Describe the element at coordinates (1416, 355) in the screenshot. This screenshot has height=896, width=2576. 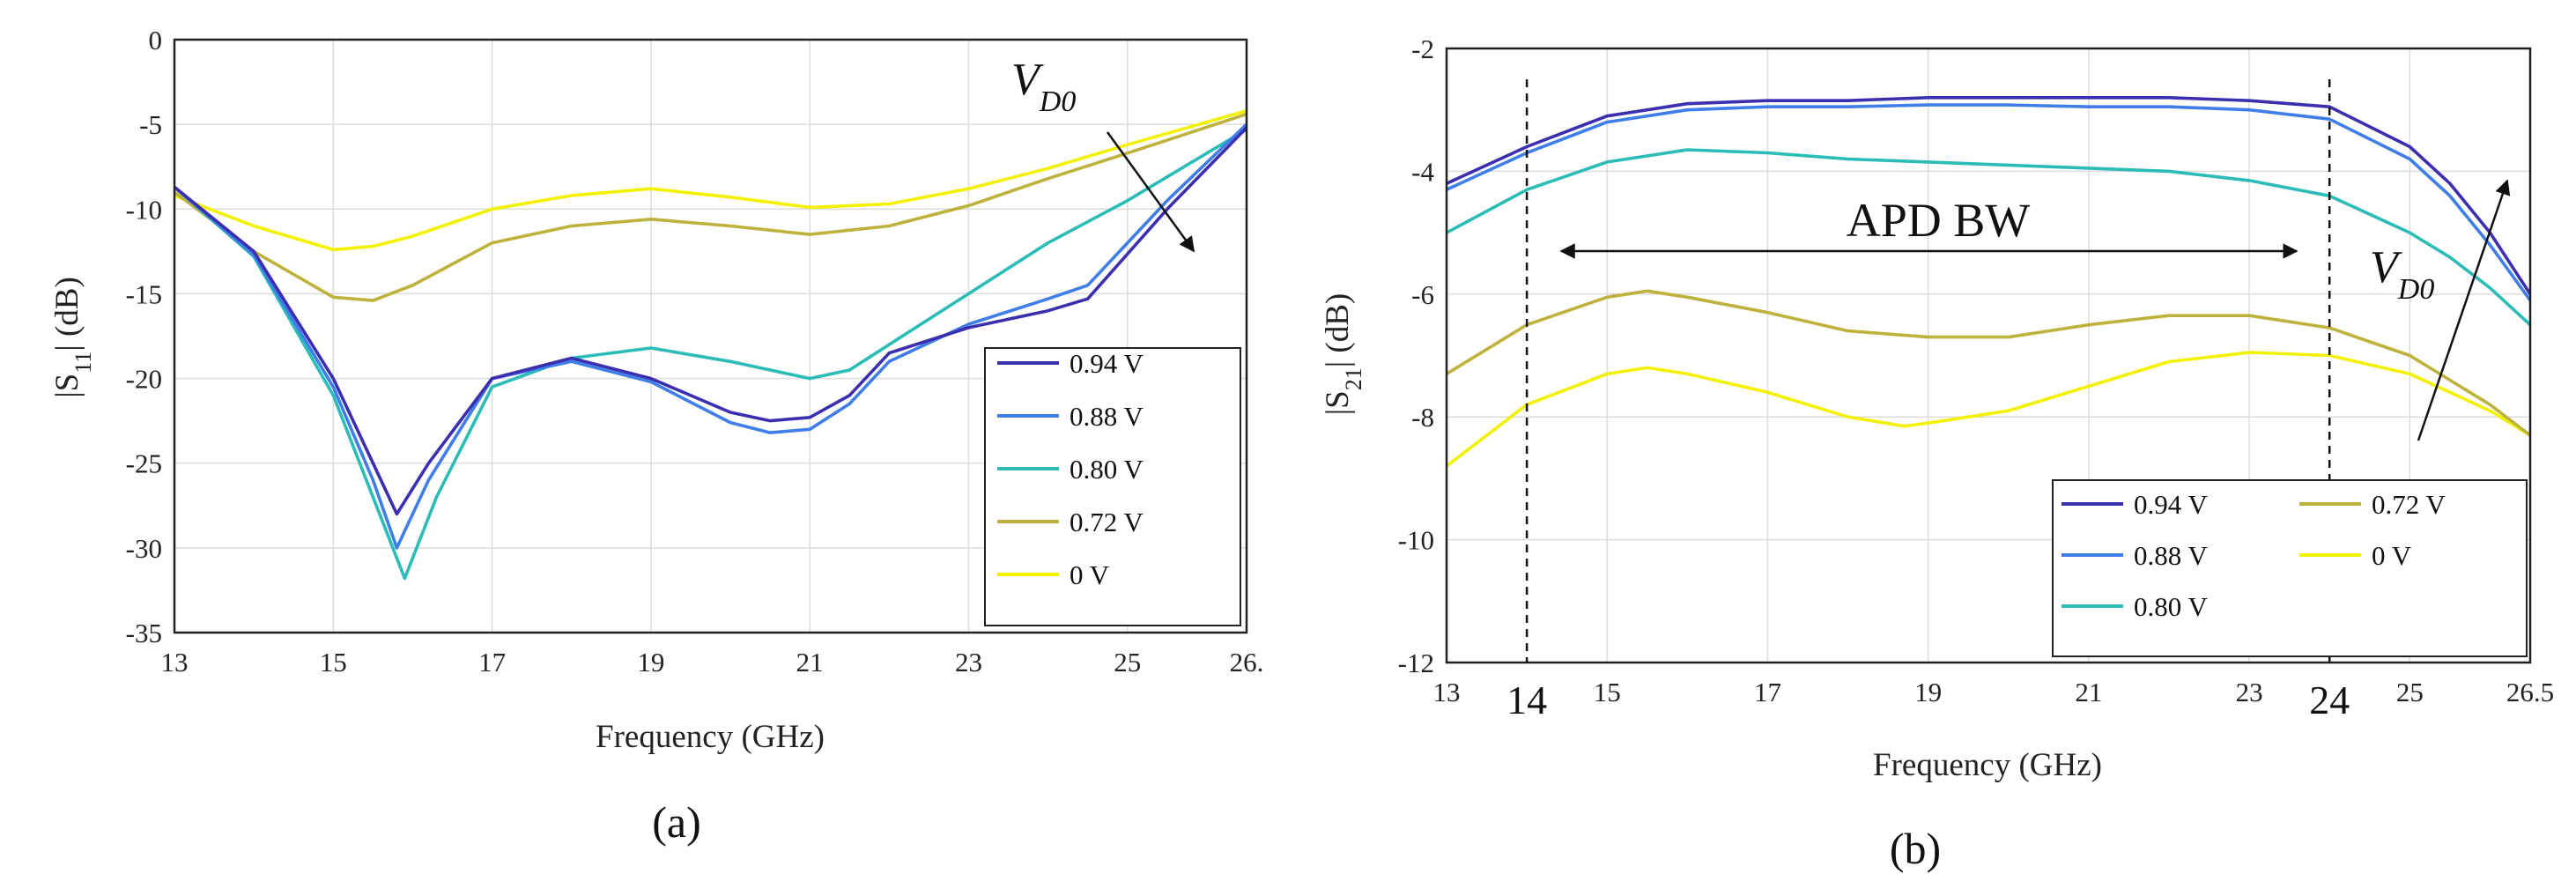
I see `panel-b-y-ticks: -2 -4 -6 -8 -10 -12` at that location.